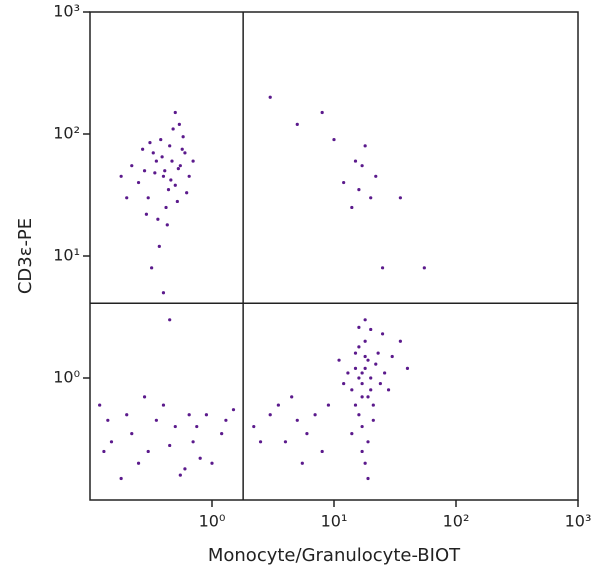  I want to click on x-tick-label: 10², so click(456, 521).